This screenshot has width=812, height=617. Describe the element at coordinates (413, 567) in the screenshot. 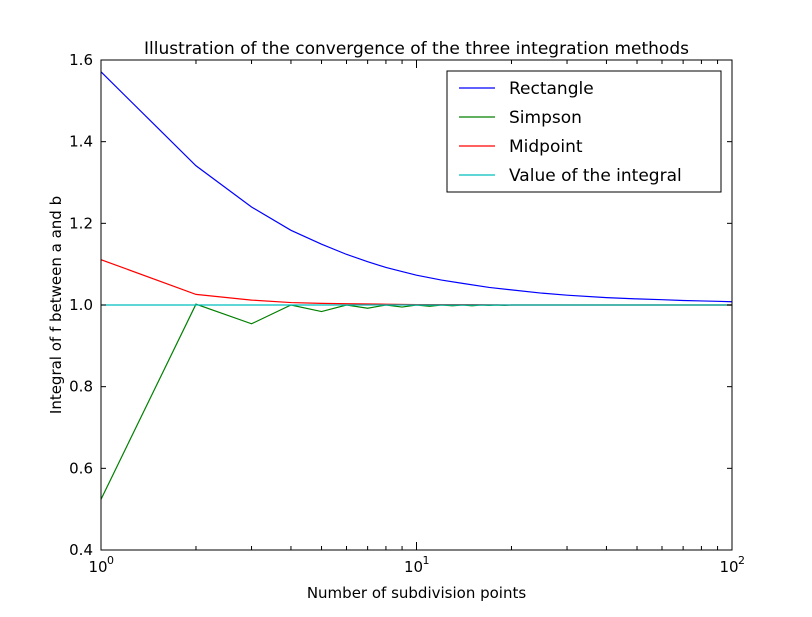

I see `x-tick-label-1: 10` at that location.